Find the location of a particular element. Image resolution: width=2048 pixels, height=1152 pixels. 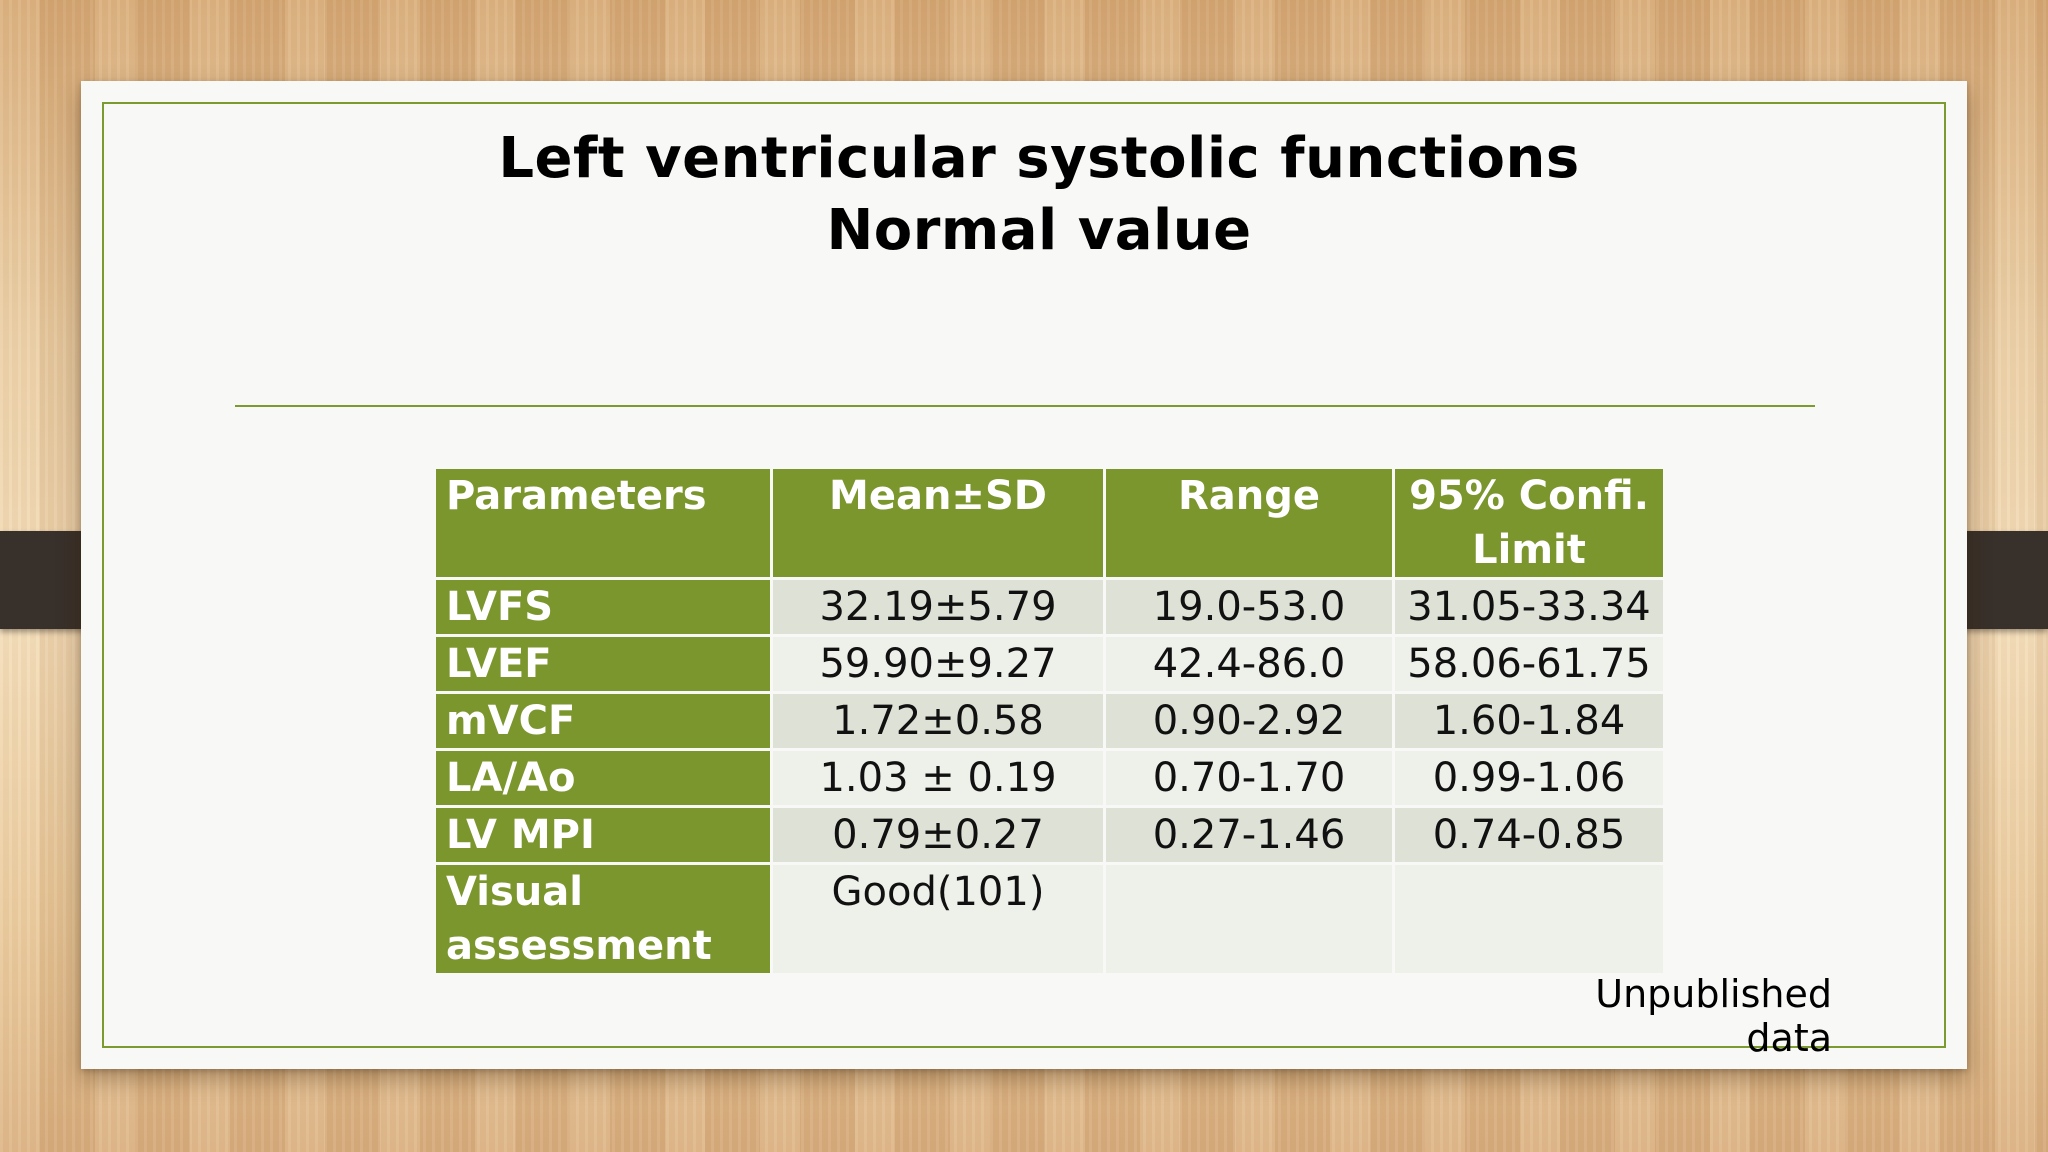

row-parameter: mVCF is located at coordinates (603, 721).